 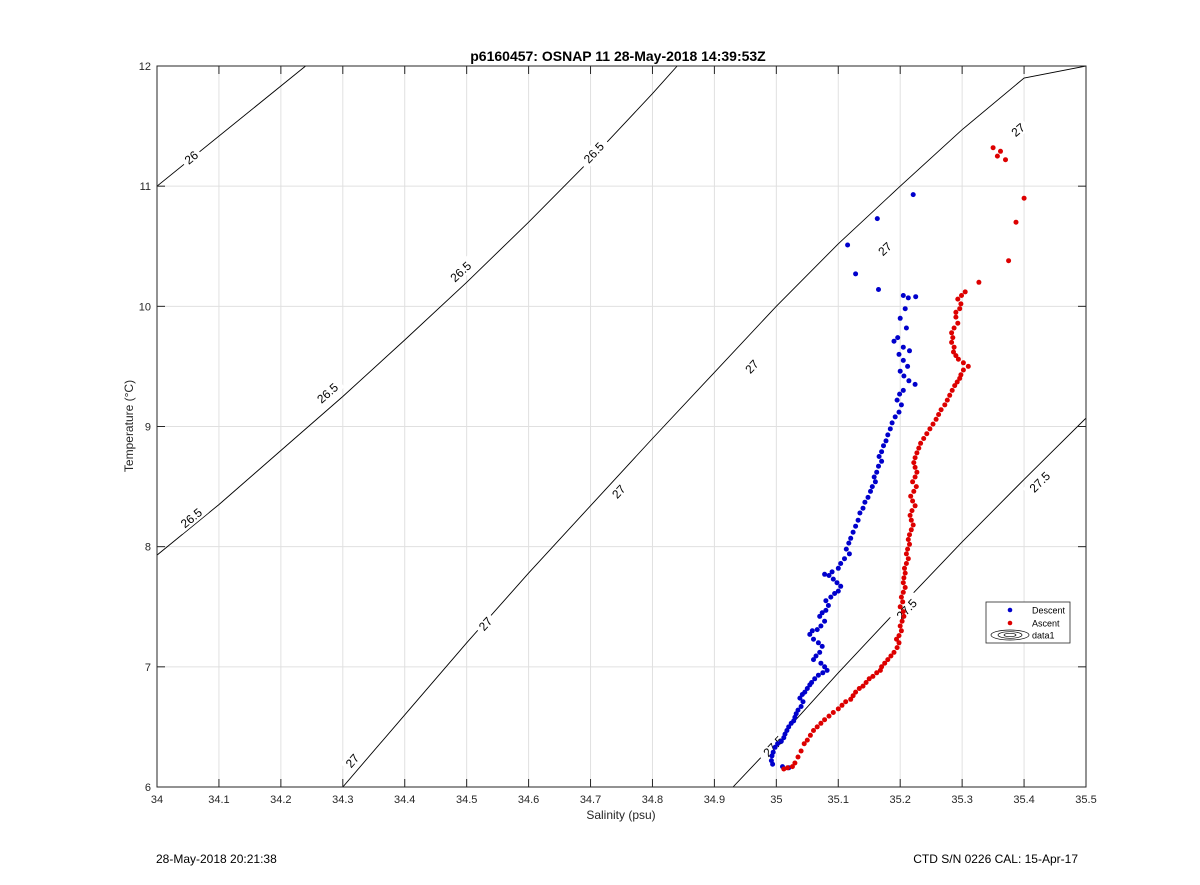 I want to click on contour-label-group: 26, so click(x=191, y=157).